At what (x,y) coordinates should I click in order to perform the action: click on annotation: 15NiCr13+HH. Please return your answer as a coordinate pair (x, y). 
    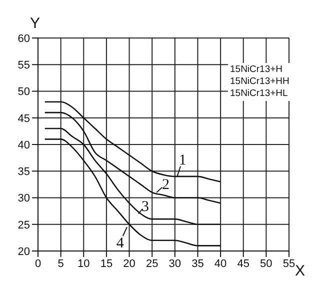
    Looking at the image, I should click on (260, 82).